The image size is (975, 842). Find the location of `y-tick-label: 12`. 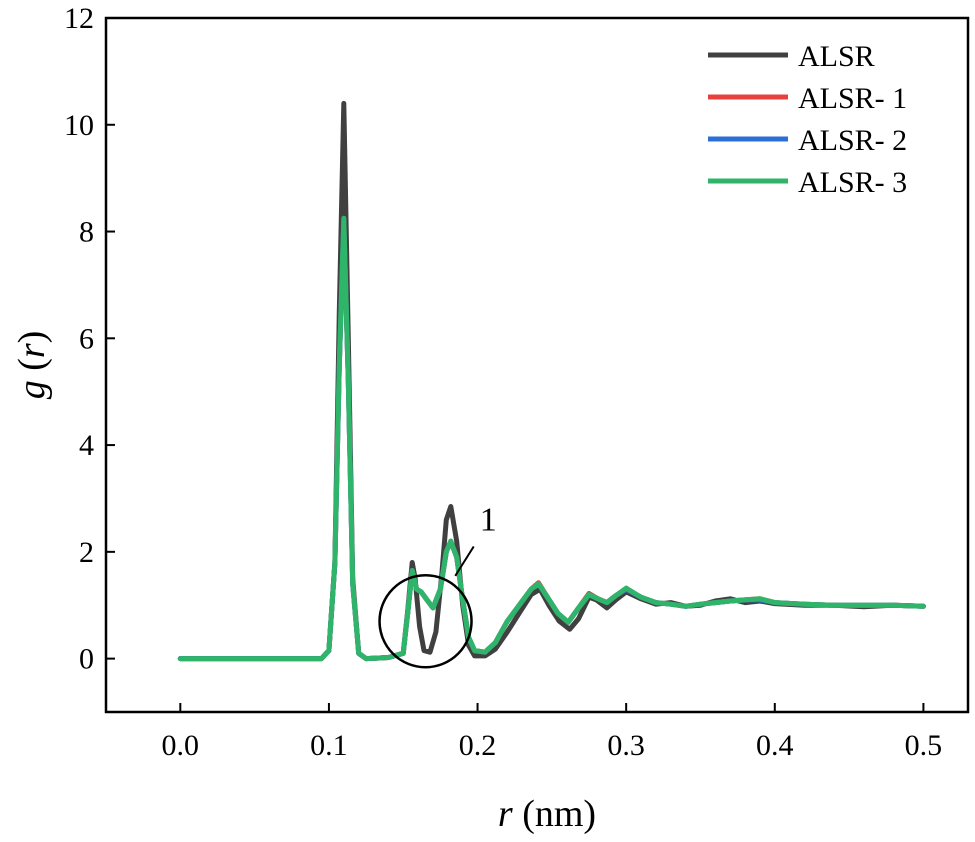

y-tick-label: 12 is located at coordinates (79, 18).